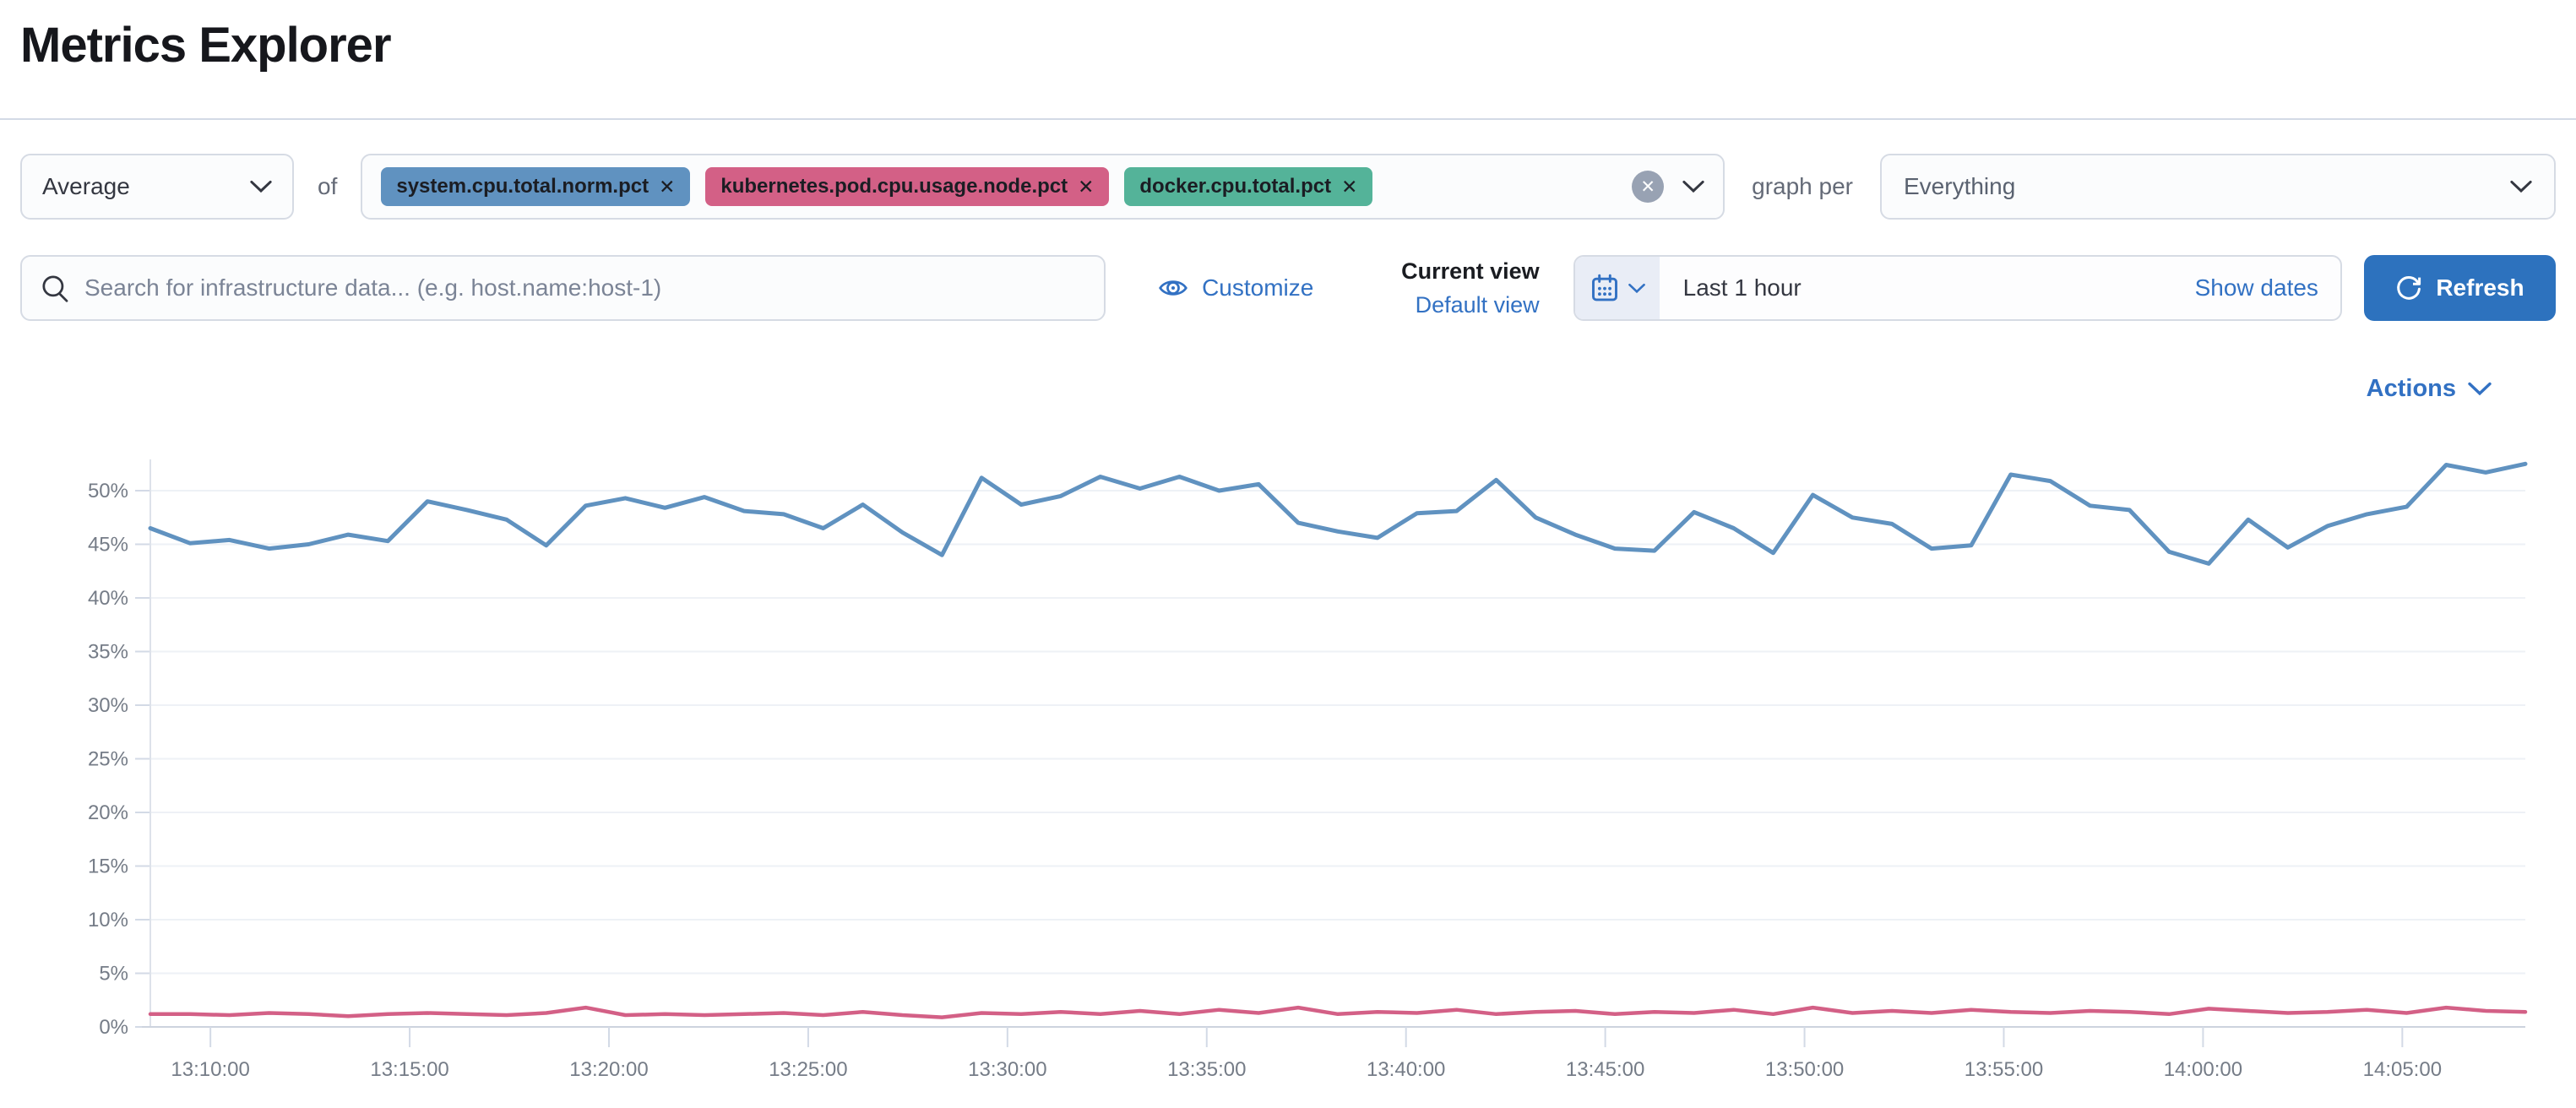  What do you see at coordinates (1246, 388) in the screenshot?
I see `actions-menu-button: Actions` at bounding box center [1246, 388].